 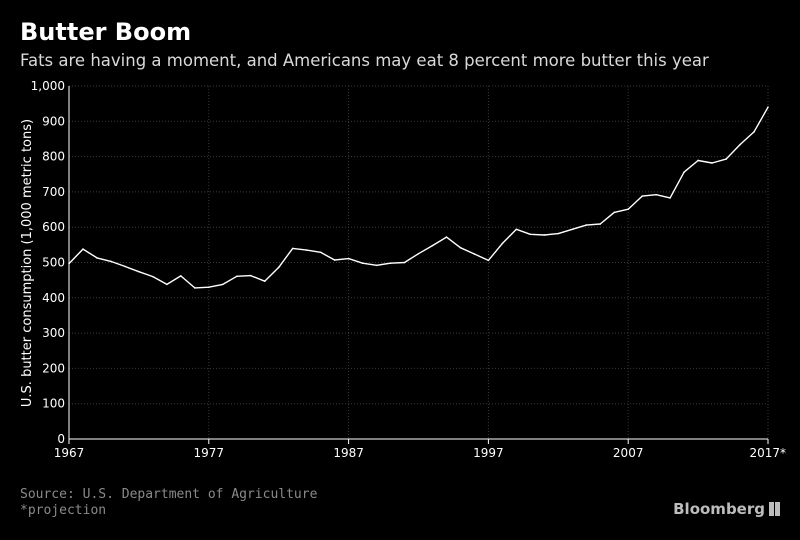 I want to click on y-tick-label: 700, so click(x=53, y=192).